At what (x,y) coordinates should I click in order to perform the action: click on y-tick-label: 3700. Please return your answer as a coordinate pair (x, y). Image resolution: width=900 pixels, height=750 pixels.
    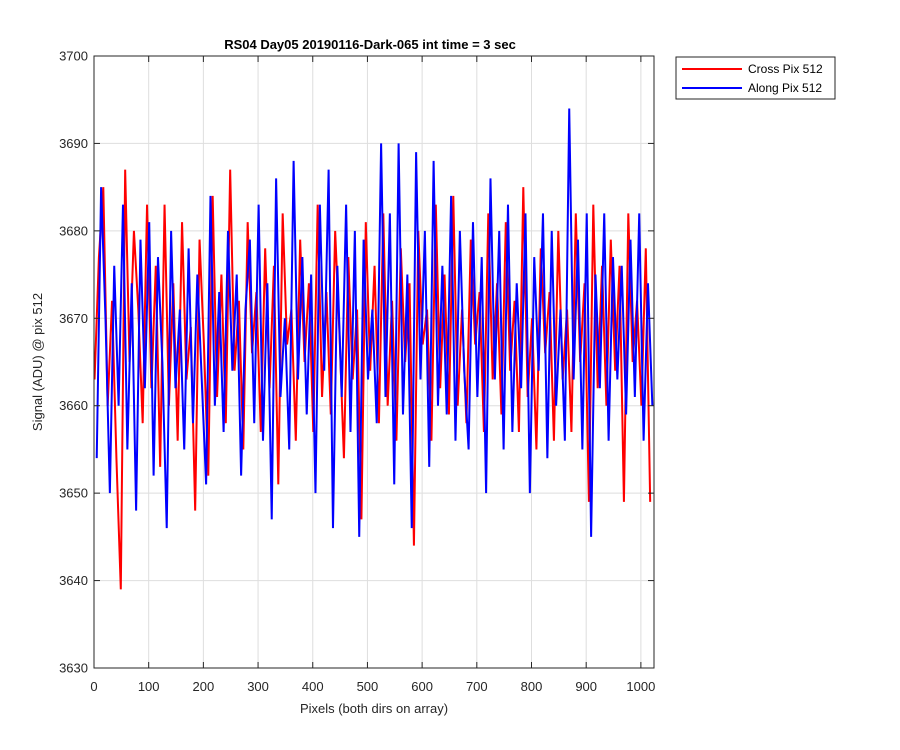
    Looking at the image, I should click on (73, 56).